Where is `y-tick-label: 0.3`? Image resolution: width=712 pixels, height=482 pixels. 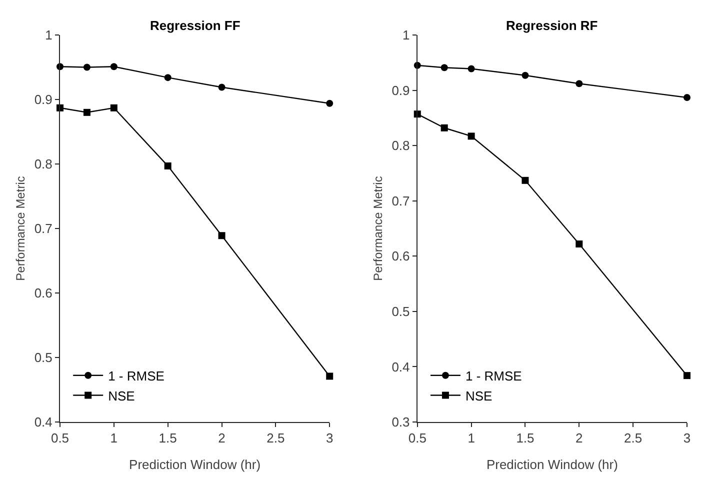 y-tick-label: 0.3 is located at coordinates (401, 422).